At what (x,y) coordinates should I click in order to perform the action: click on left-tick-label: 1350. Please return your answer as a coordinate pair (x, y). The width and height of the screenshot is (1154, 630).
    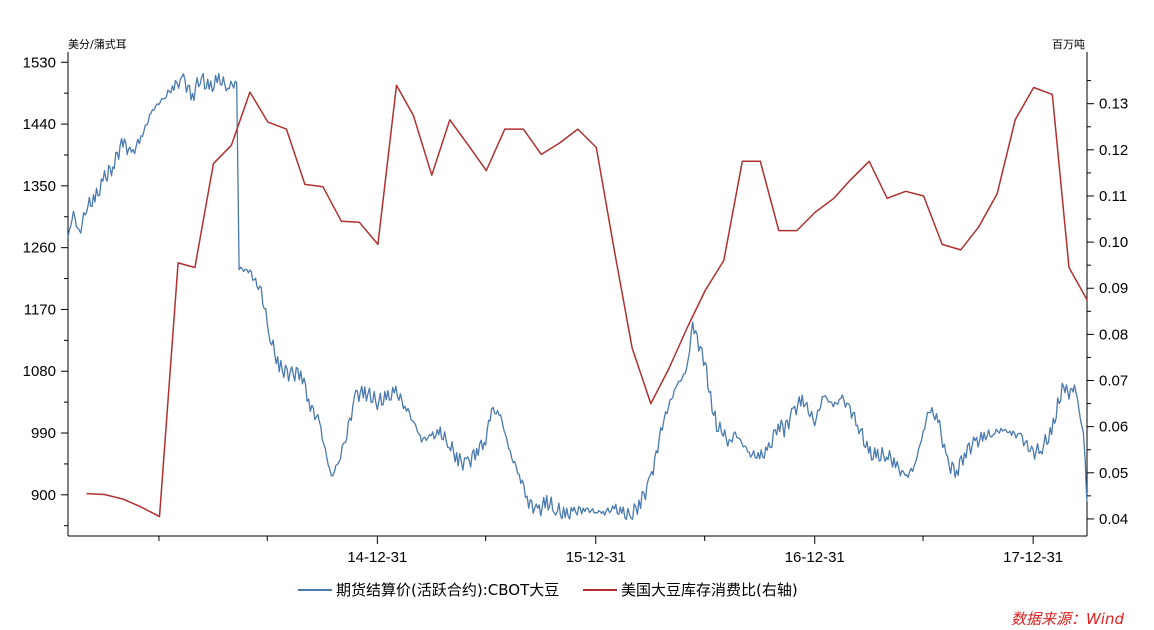
    Looking at the image, I should click on (39, 186).